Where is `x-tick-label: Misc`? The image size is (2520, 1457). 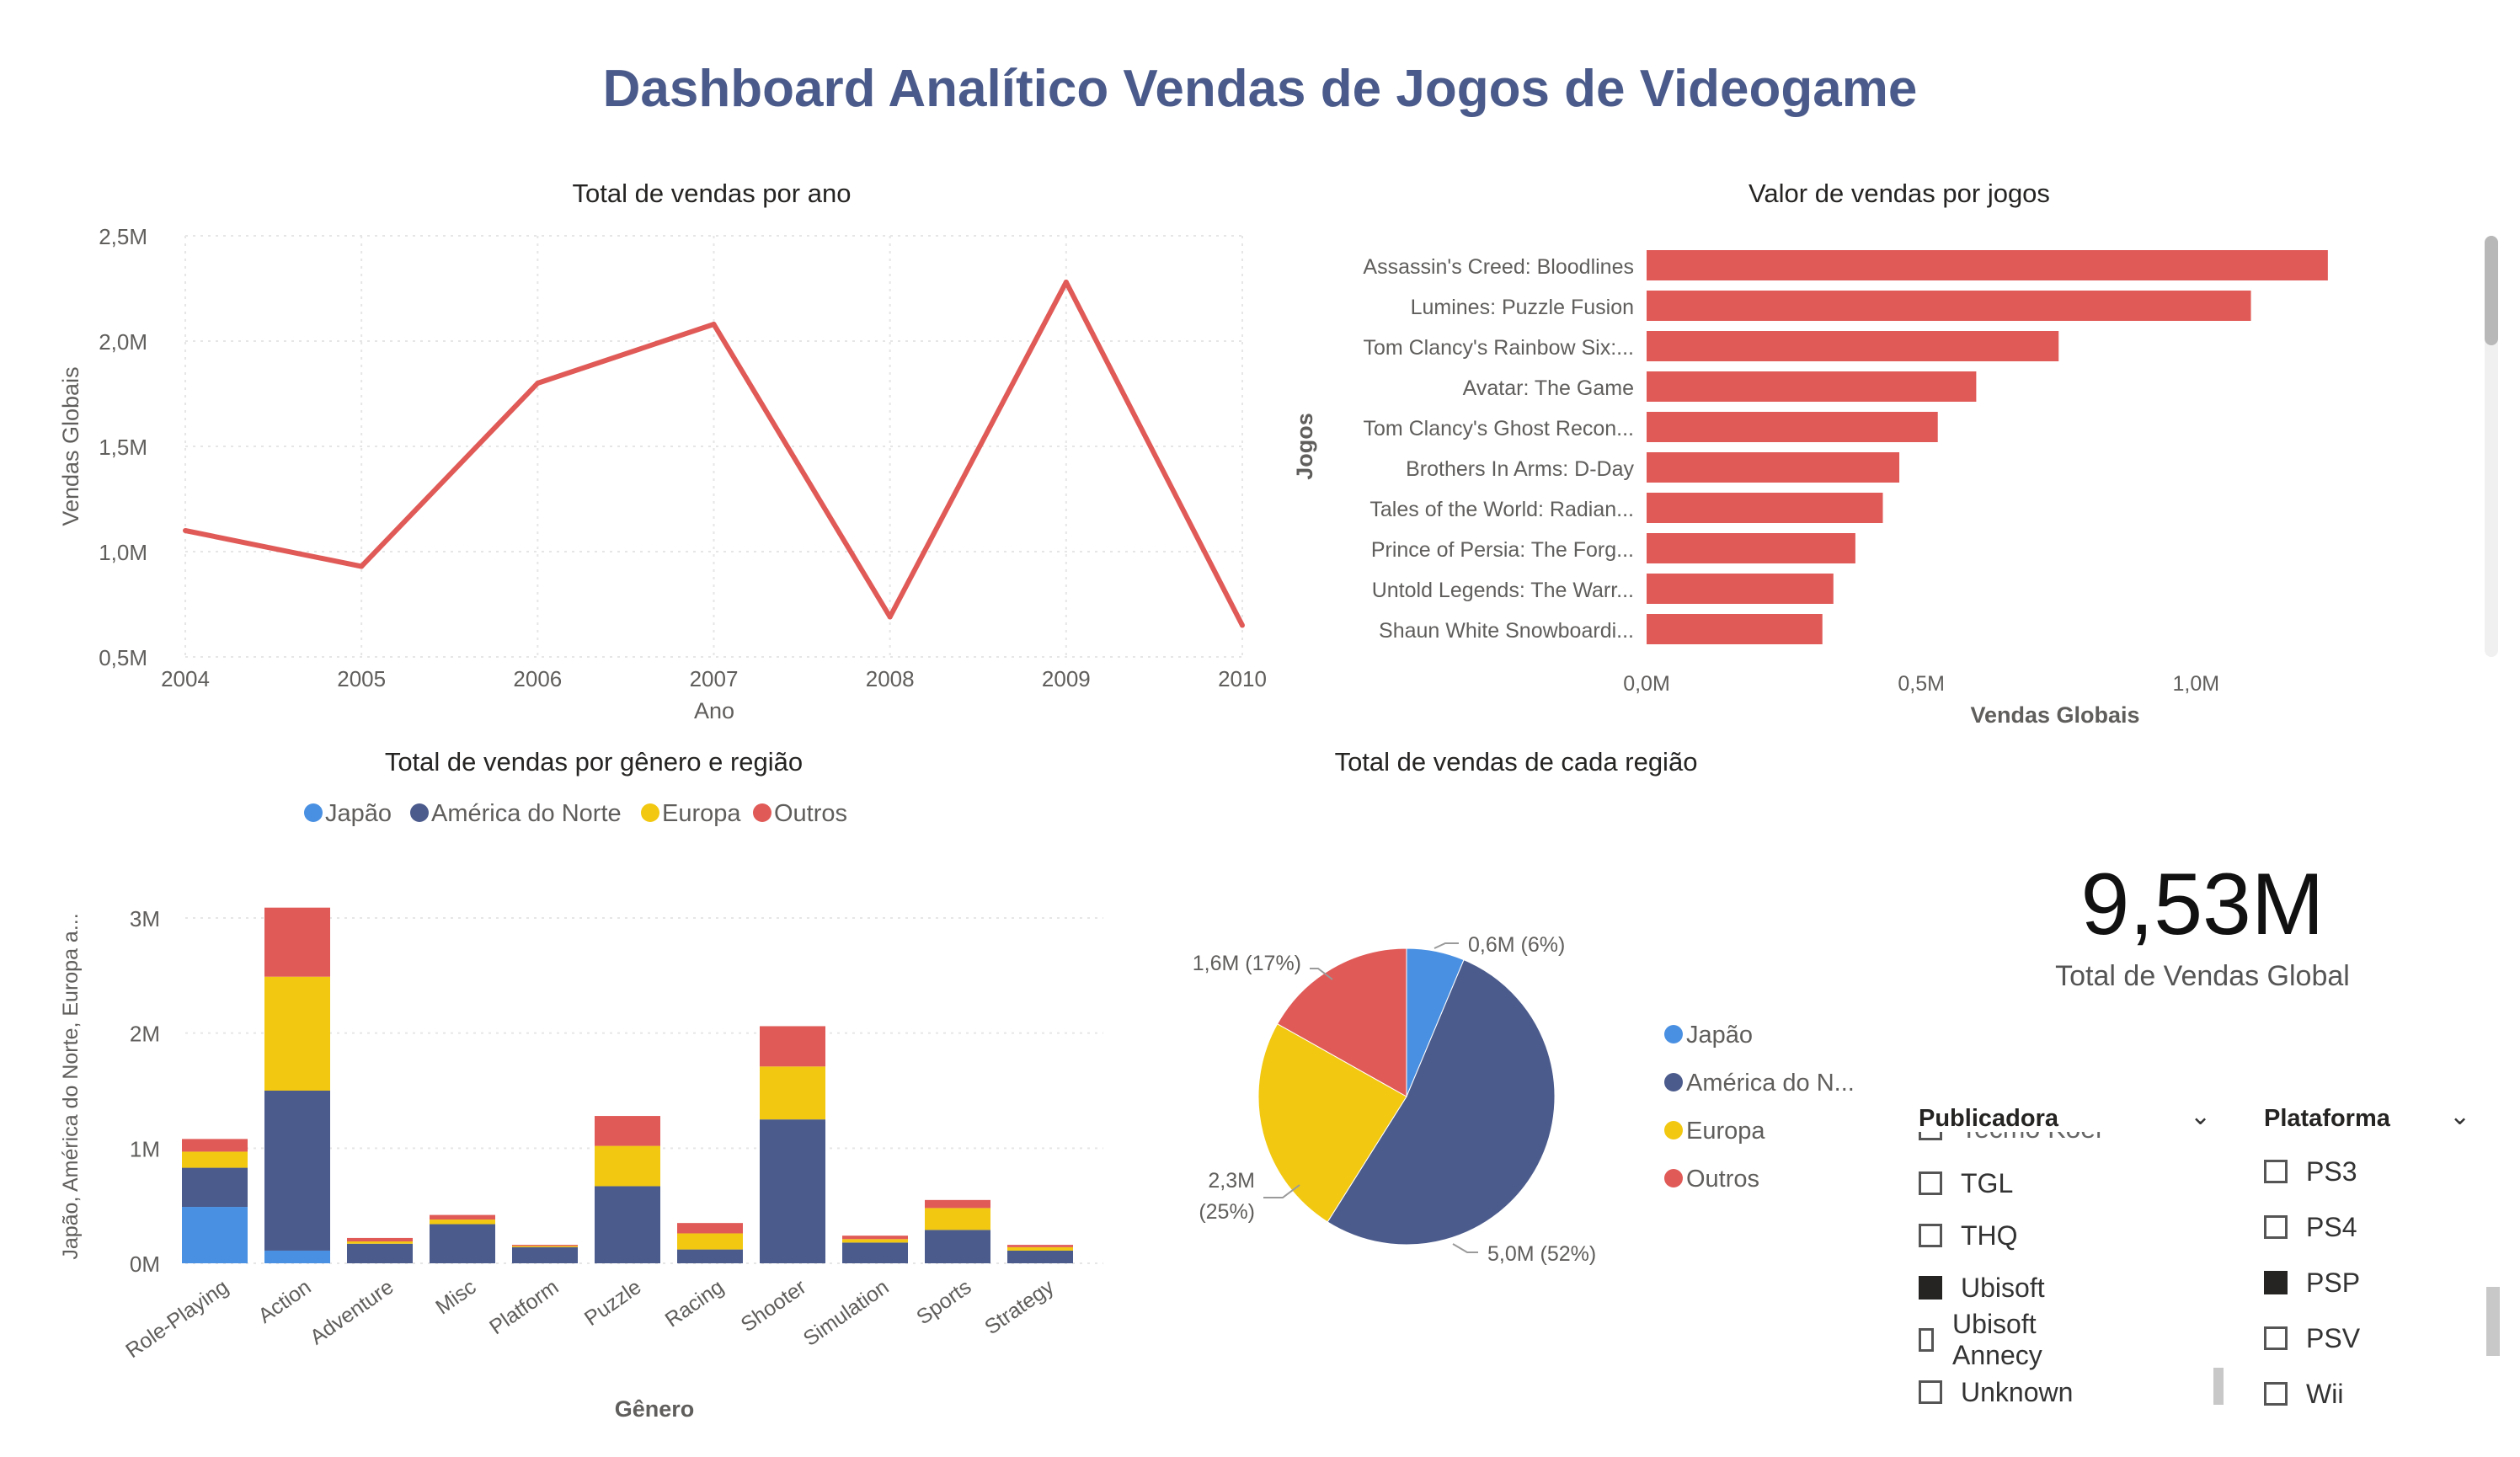 x-tick-label: Misc is located at coordinates (455, 1297).